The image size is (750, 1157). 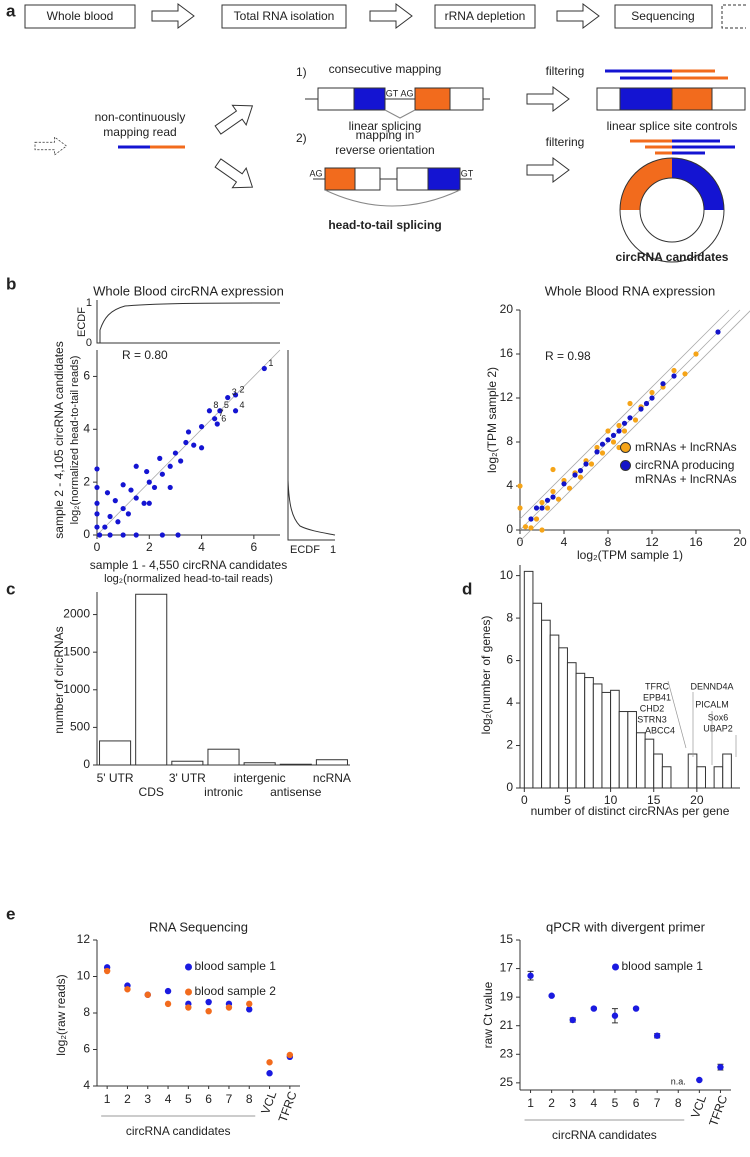 I want to click on chart-title: RNA Sequencing, so click(x=198, y=926).